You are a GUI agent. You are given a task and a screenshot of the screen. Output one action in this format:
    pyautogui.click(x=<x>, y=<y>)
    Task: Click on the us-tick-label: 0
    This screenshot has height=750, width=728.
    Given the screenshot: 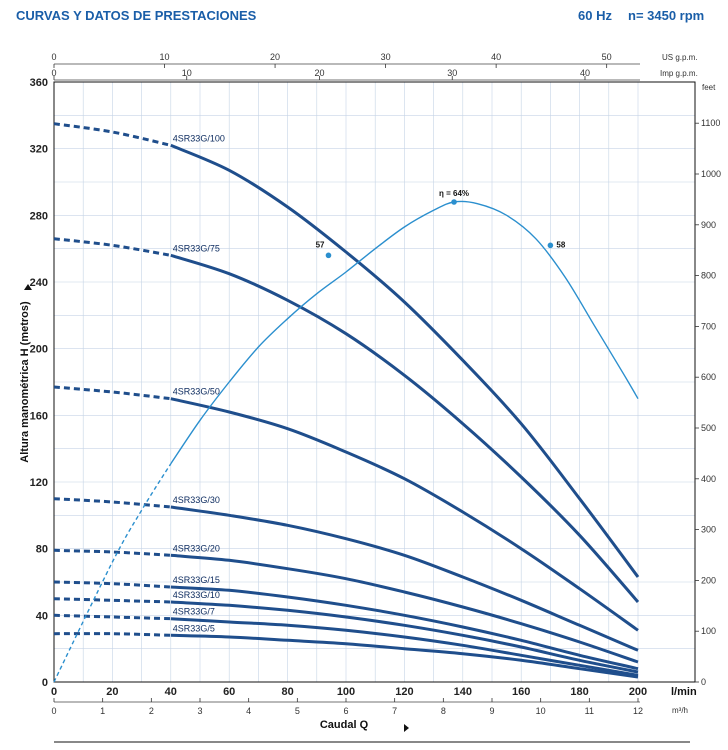 What is the action you would take?
    pyautogui.click(x=53, y=57)
    